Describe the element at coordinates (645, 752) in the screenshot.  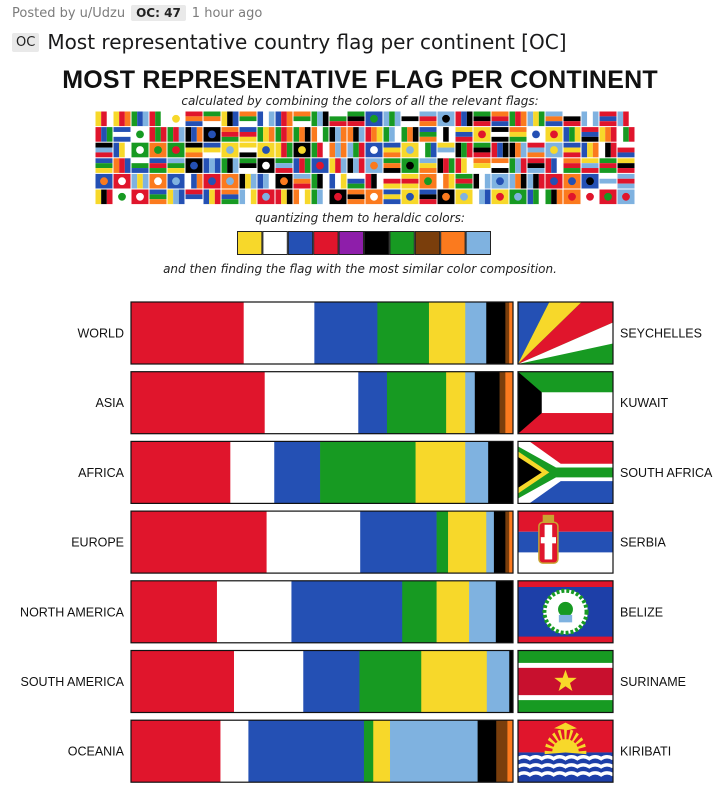
I see `flag-label: KIRIBATI` at that location.